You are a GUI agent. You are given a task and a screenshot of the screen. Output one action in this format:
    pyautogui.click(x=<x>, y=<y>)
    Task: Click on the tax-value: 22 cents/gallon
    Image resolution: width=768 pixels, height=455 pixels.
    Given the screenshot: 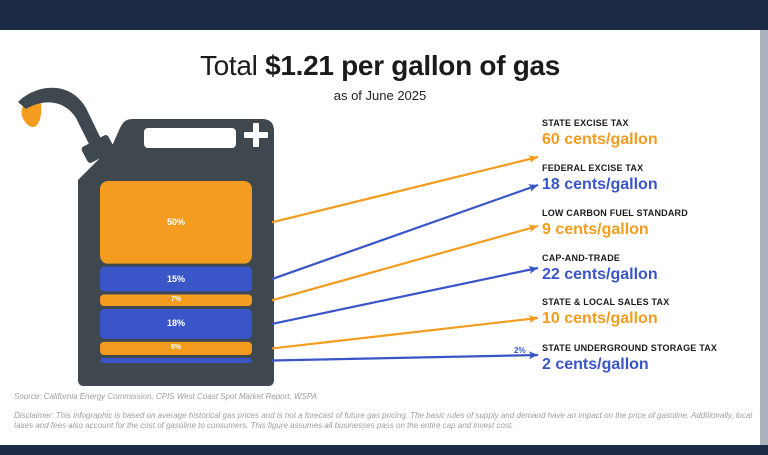 What is the action you would take?
    pyautogui.click(x=600, y=274)
    